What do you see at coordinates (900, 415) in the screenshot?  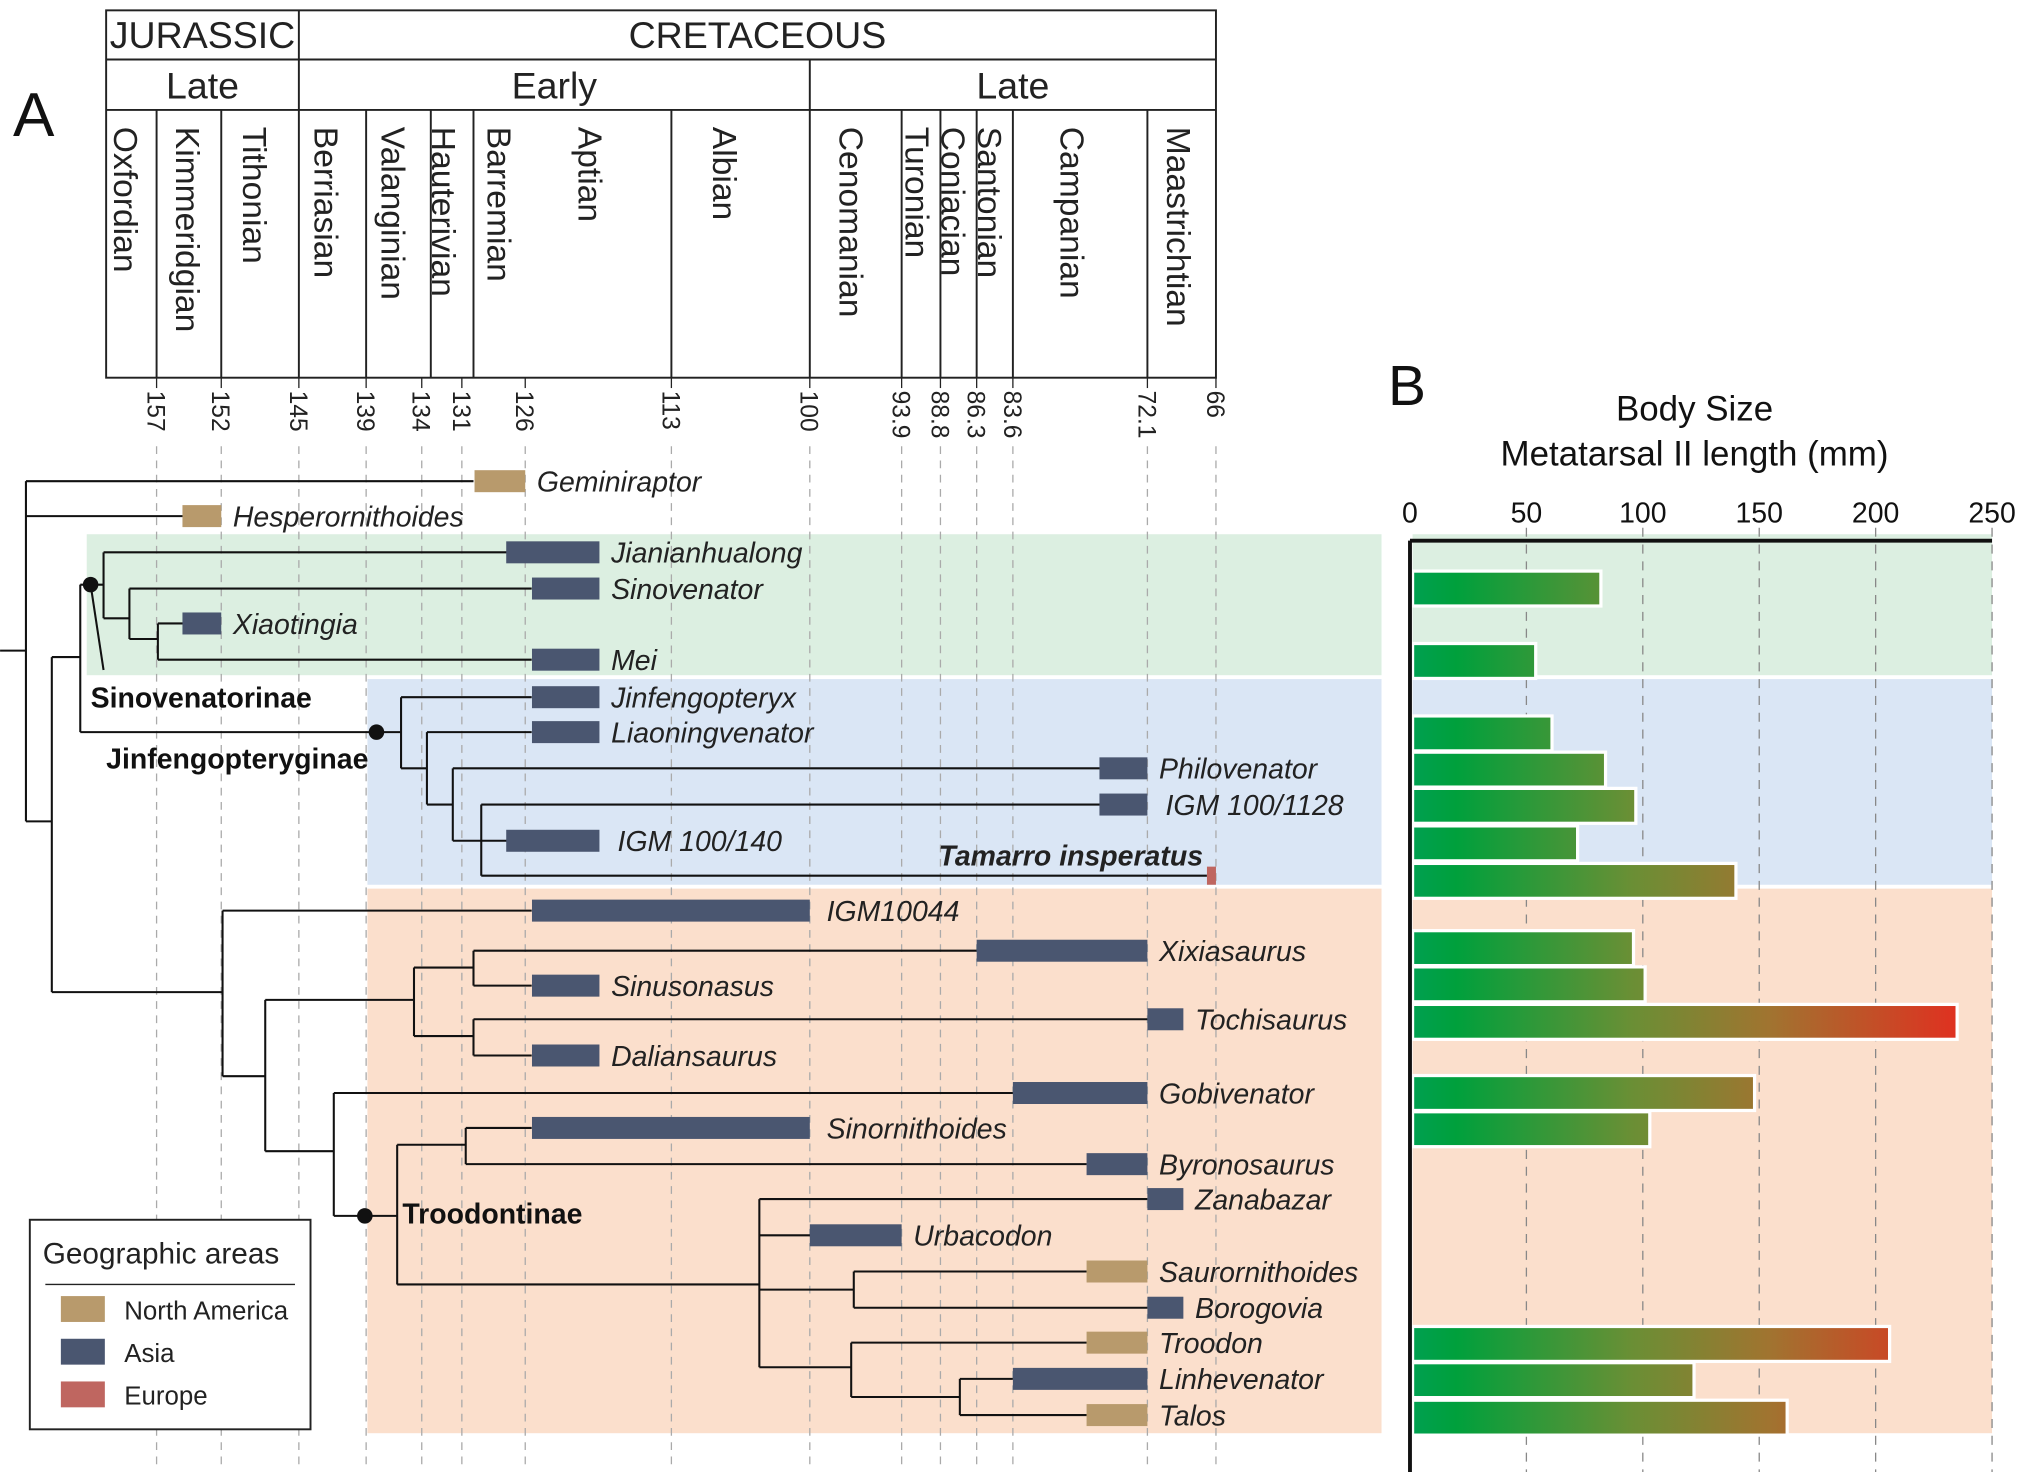 I see `tick-label: 93.9` at bounding box center [900, 415].